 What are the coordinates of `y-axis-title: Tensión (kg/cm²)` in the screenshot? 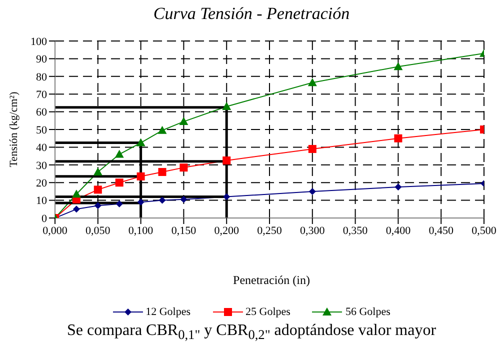 It's located at (14, 129).